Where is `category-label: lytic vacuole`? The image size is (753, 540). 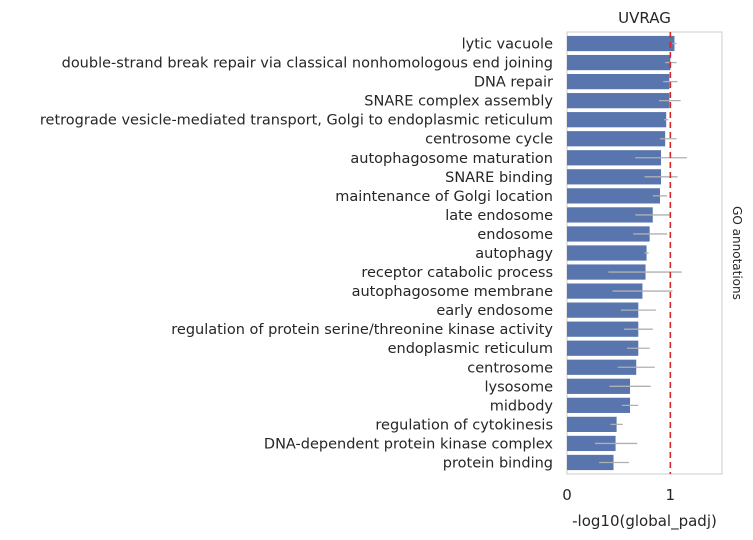 category-label: lytic vacuole is located at coordinates (507, 45).